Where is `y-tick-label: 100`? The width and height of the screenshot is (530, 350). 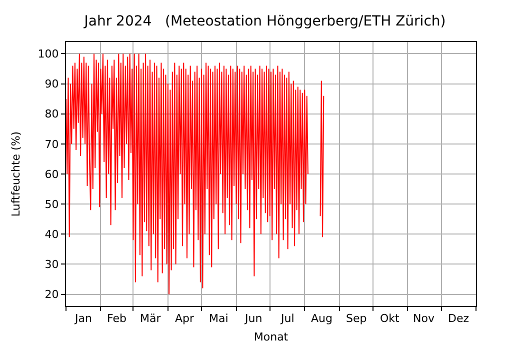
y-tick-label: 100 is located at coordinates (48, 54).